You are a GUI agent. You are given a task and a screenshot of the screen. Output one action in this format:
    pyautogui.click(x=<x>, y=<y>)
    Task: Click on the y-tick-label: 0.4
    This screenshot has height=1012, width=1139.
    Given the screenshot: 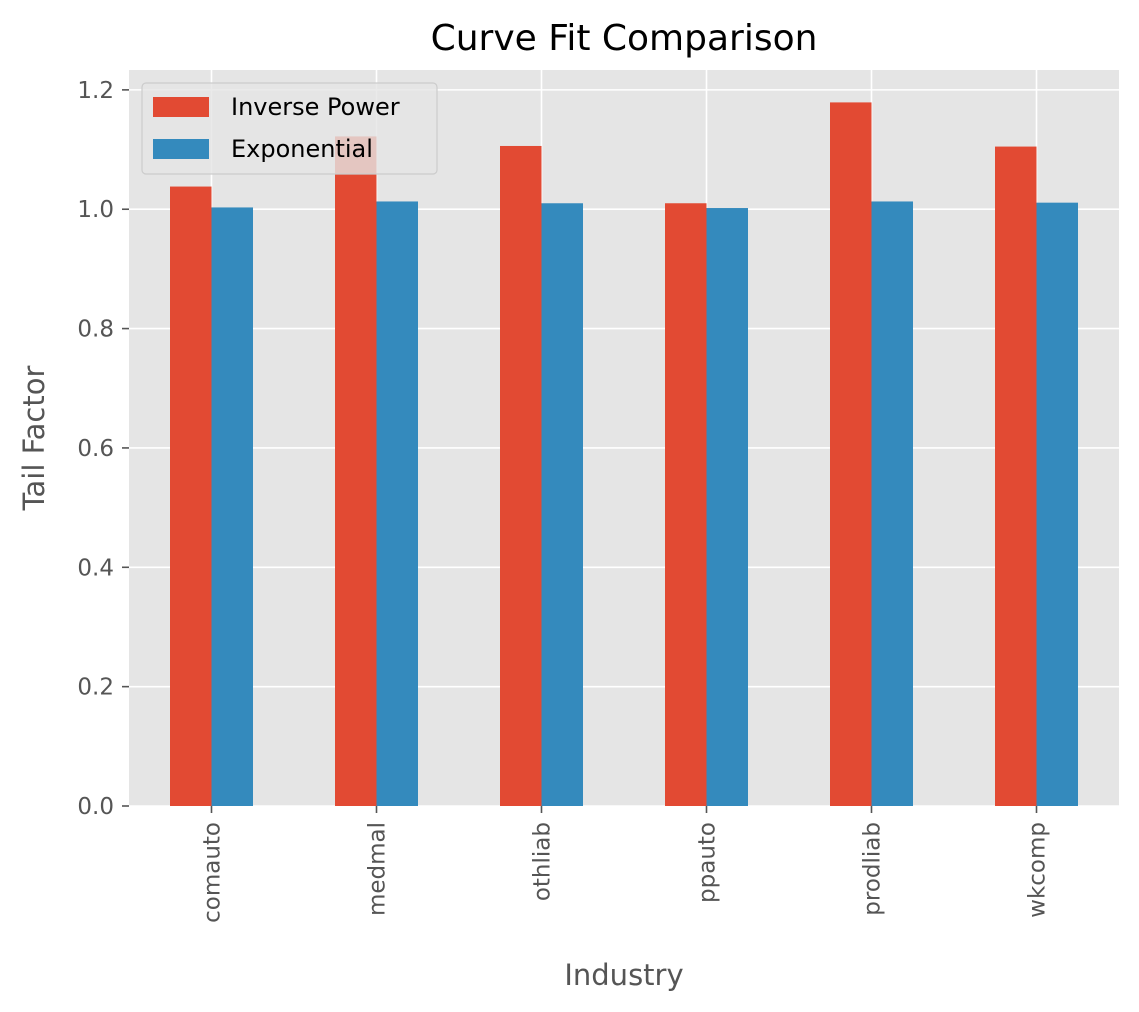 What is the action you would take?
    pyautogui.click(x=95, y=568)
    